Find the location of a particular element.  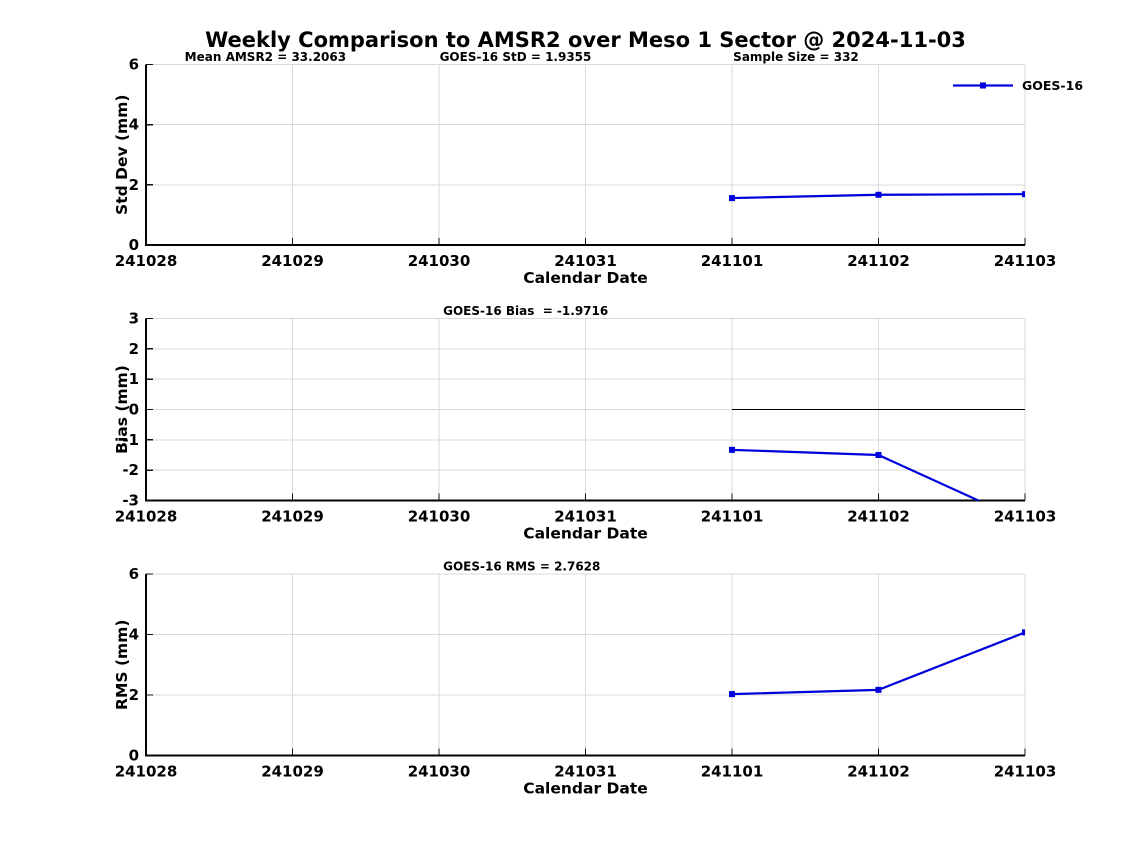

stat-annotation: GOES-16 Bias = -1.9716 is located at coordinates (525, 311).